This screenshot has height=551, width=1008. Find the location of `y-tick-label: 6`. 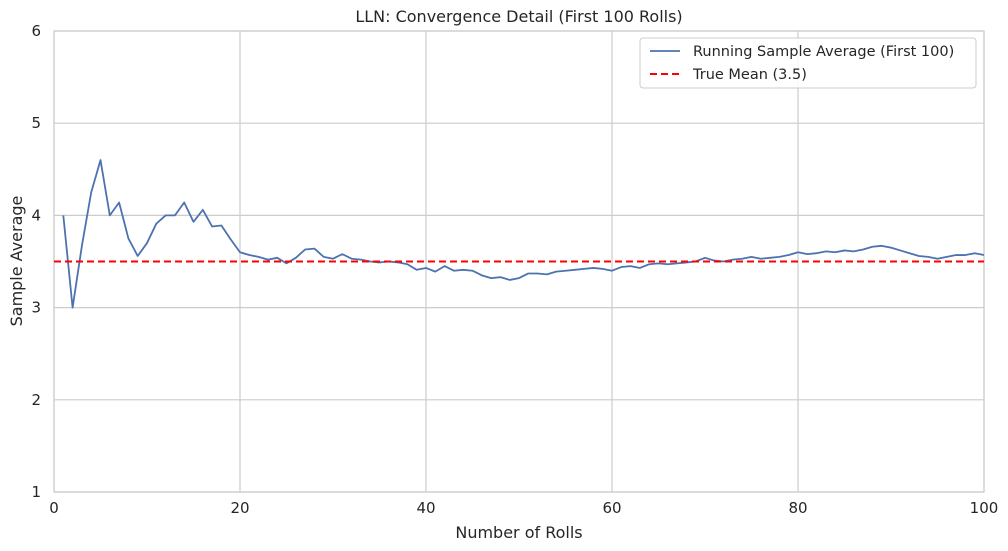

y-tick-label: 6 is located at coordinates (36, 31).